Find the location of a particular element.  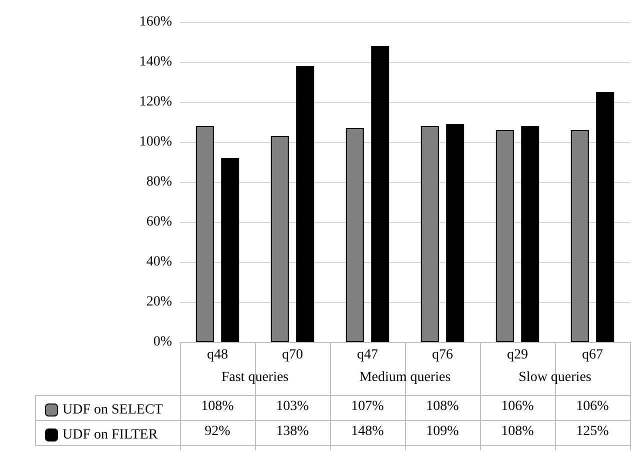

y-tick-label: 40% is located at coordinates (159, 262).